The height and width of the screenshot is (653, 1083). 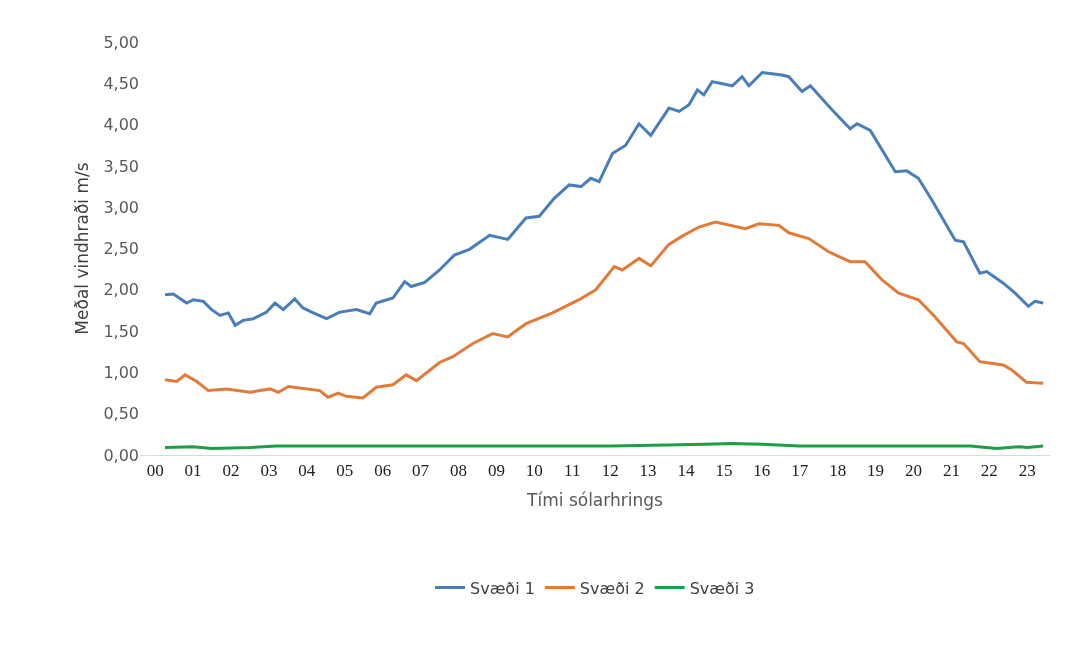 What do you see at coordinates (345, 471) in the screenshot?
I see `x-tick-label: 05` at bounding box center [345, 471].